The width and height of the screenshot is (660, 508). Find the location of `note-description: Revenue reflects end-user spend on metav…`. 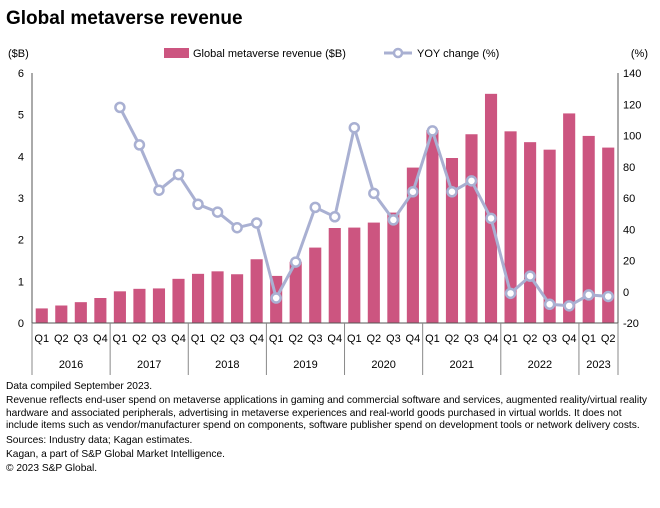

note-description: Revenue reflects end-user spend on metav… is located at coordinates (327, 413).